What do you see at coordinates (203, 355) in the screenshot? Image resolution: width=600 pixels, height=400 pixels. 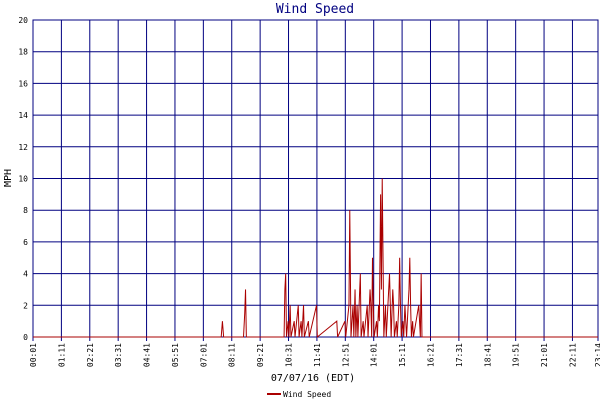 I see `x-tick-label: 07:01` at bounding box center [203, 355].